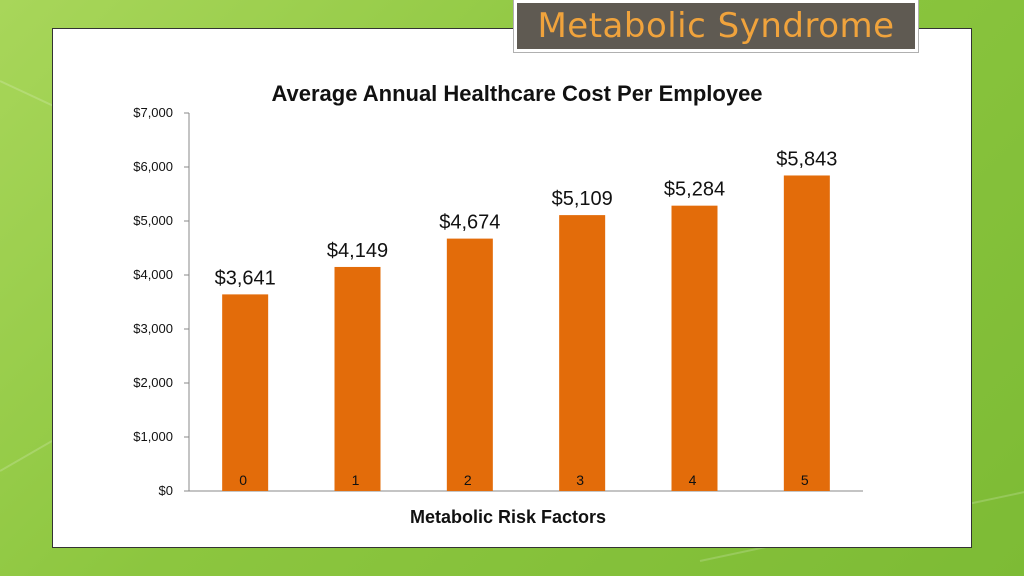  I want to click on x-tick-label: 3, so click(580, 480).